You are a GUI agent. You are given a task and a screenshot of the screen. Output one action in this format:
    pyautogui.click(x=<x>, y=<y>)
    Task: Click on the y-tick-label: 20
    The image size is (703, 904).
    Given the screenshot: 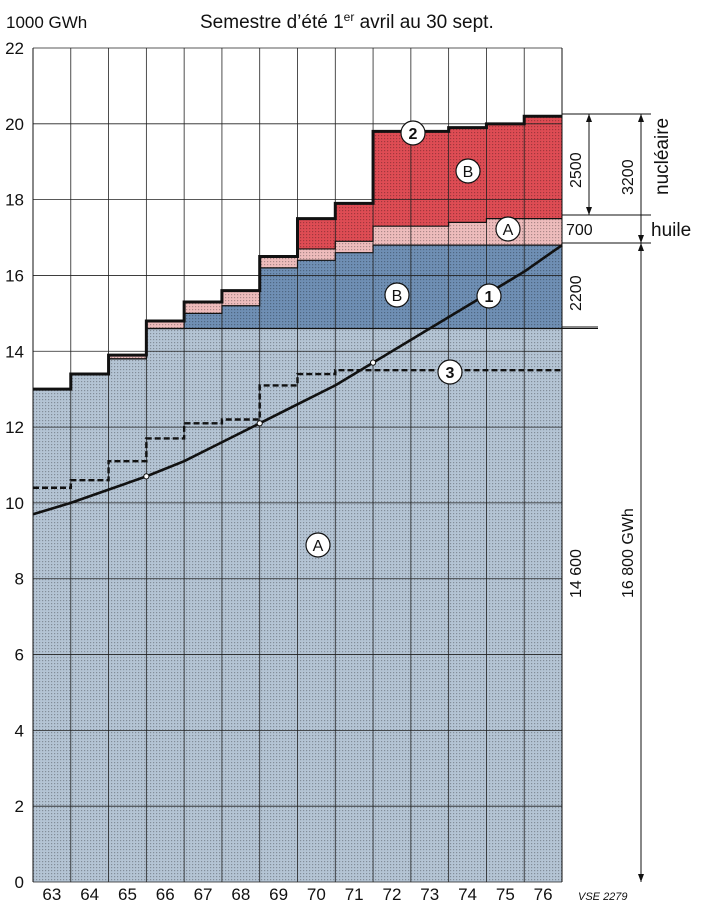 What is the action you would take?
    pyautogui.click(x=14, y=124)
    